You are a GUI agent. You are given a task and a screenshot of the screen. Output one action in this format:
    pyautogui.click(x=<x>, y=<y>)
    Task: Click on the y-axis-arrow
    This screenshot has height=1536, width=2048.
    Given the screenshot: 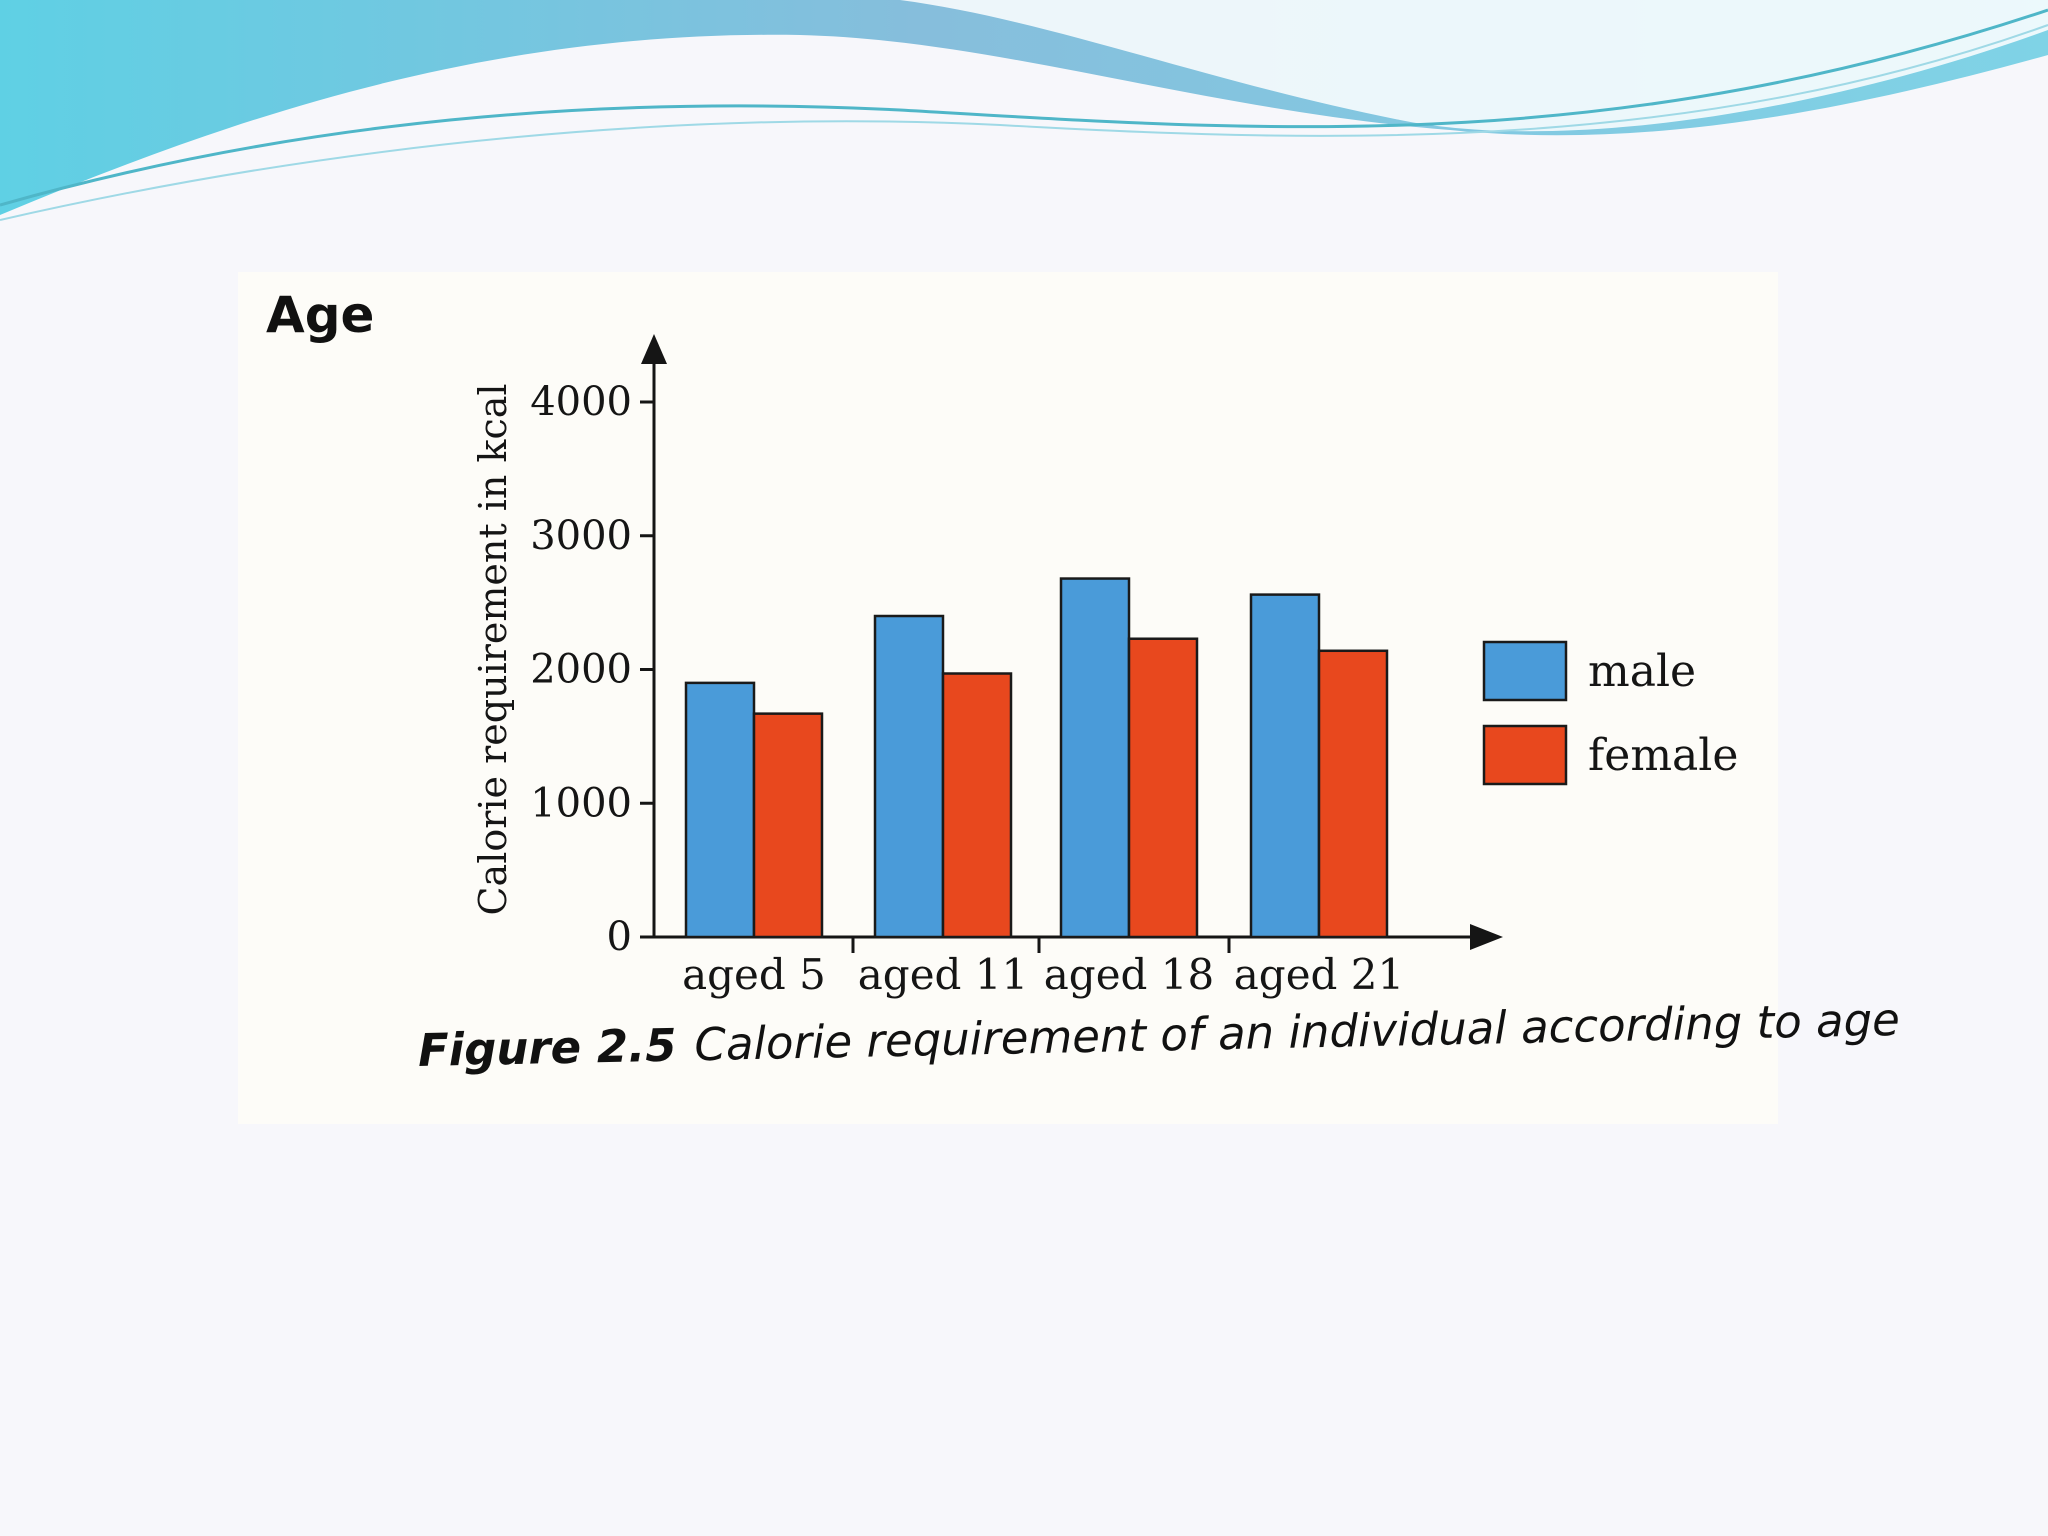 What is the action you would take?
    pyautogui.click(x=654, y=349)
    